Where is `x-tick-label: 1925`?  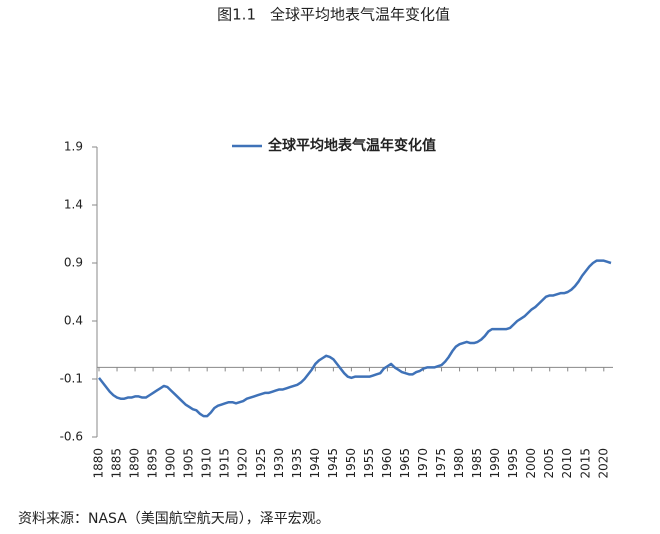
x-tick-label: 1925 is located at coordinates (261, 463).